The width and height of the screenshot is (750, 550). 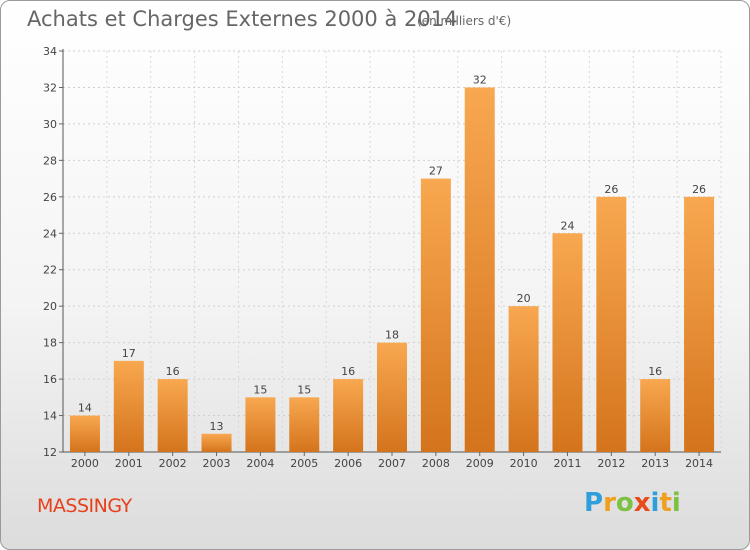 I want to click on x-tick-label: 2010, so click(x=524, y=463).